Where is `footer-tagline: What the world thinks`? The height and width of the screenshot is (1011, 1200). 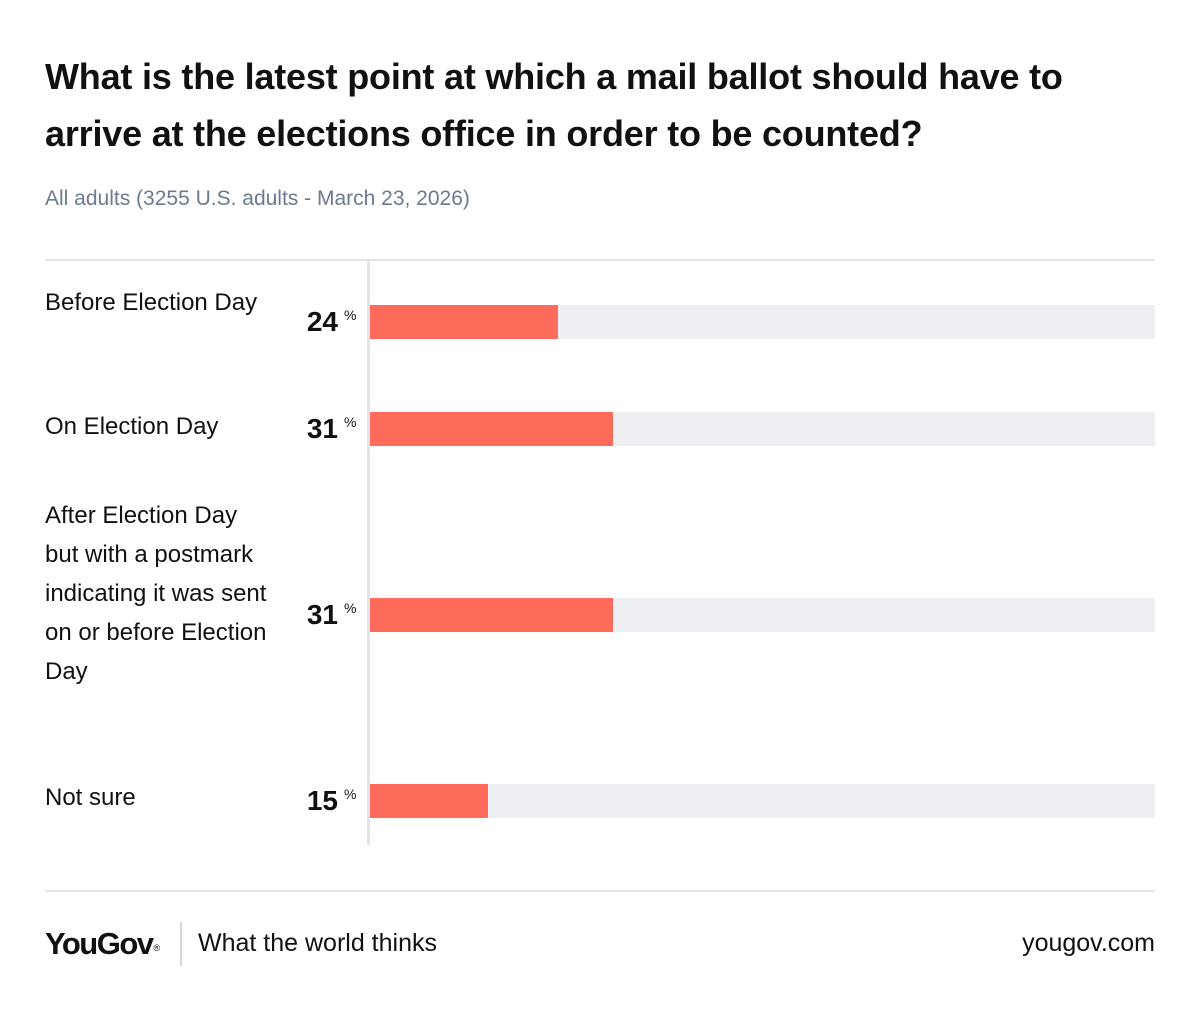 footer-tagline: What the world thinks is located at coordinates (317, 943).